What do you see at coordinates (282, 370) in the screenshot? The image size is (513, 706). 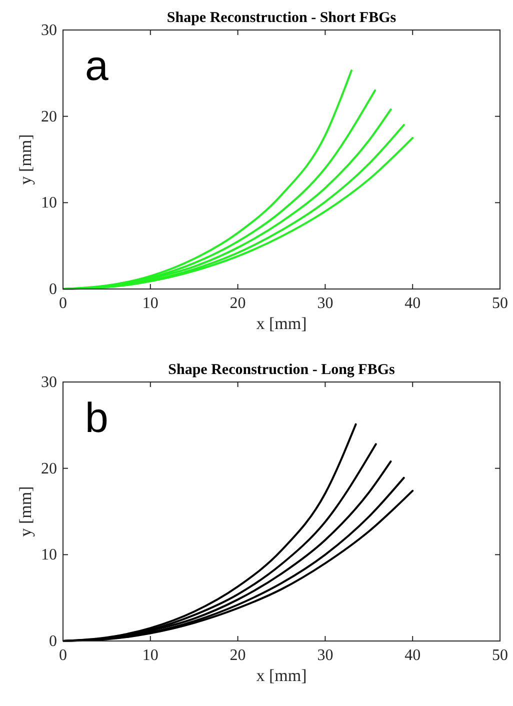 I see `chart-title: Shape Reconstruction - Long FBGs` at bounding box center [282, 370].